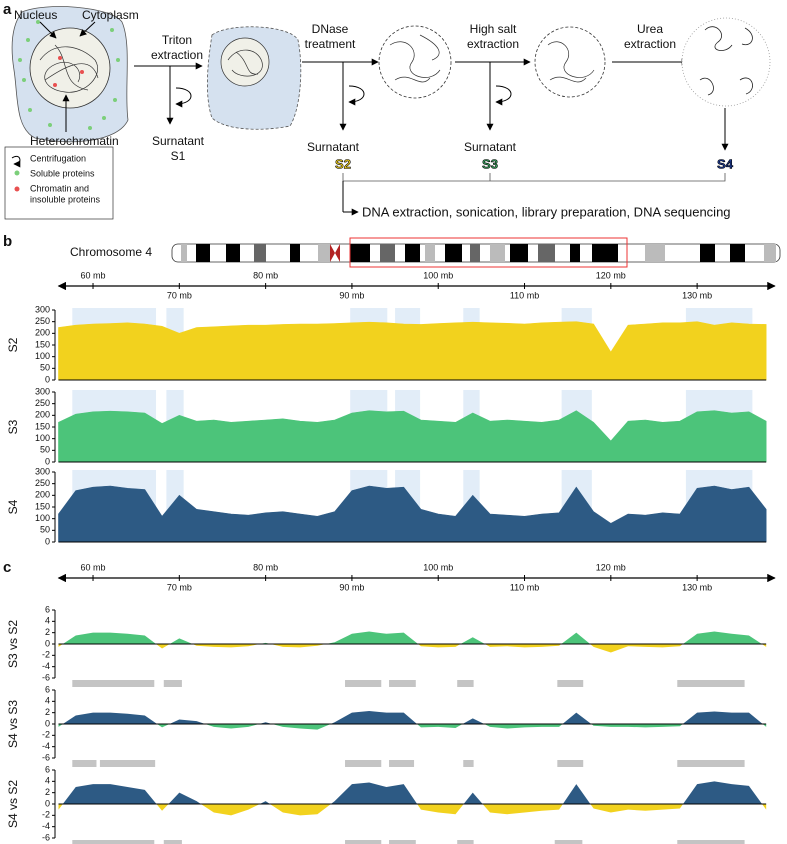 The width and height of the screenshot is (787, 844). What do you see at coordinates (65, 199) in the screenshot?
I see `legend-entry: insoluble proteins` at bounding box center [65, 199].